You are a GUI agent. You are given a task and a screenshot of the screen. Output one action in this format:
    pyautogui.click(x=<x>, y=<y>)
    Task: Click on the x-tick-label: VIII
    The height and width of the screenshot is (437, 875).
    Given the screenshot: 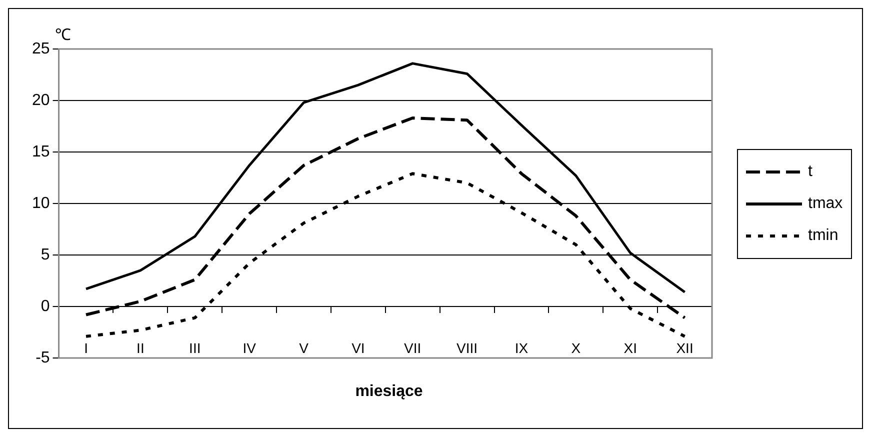 What is the action you would take?
    pyautogui.click(x=467, y=348)
    